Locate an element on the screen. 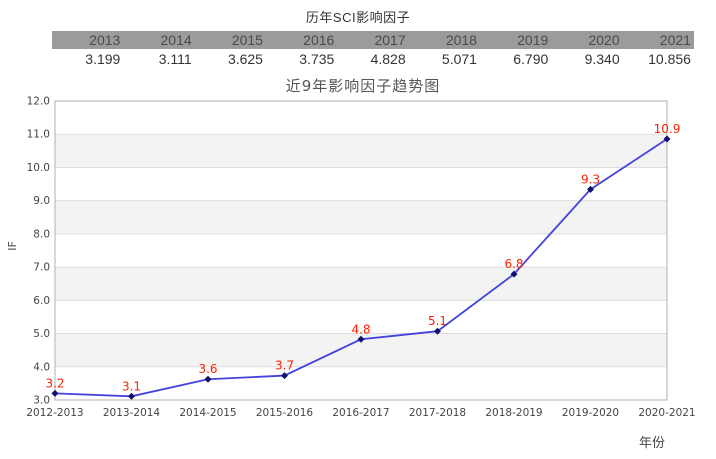 Image resolution: width=716 pixels, height=459 pixels. year-cell: 2017 is located at coordinates (390, 40).